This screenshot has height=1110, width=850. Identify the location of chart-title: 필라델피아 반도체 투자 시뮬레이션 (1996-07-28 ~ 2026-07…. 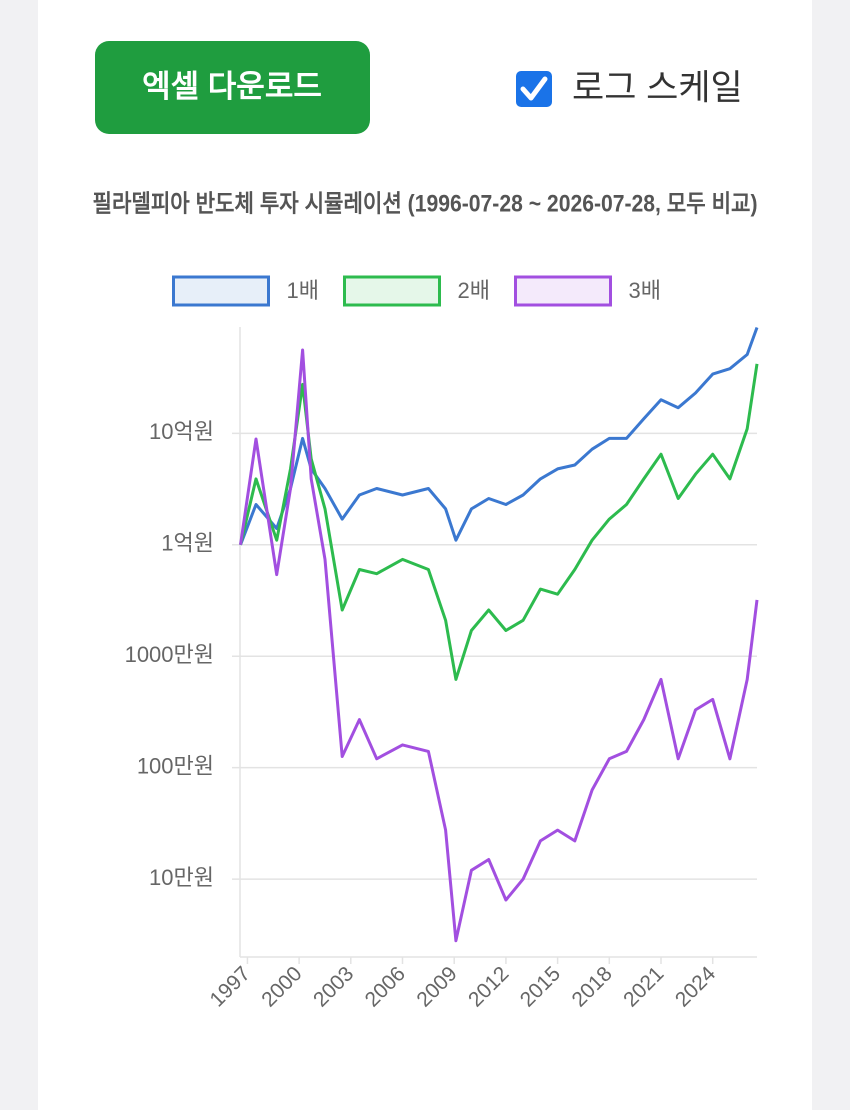
(425, 203).